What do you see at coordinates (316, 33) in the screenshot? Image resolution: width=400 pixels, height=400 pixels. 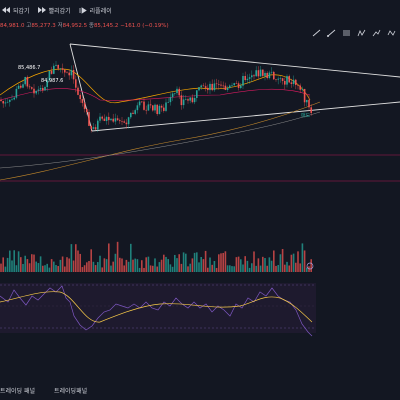 I see `trendline-icon` at bounding box center [316, 33].